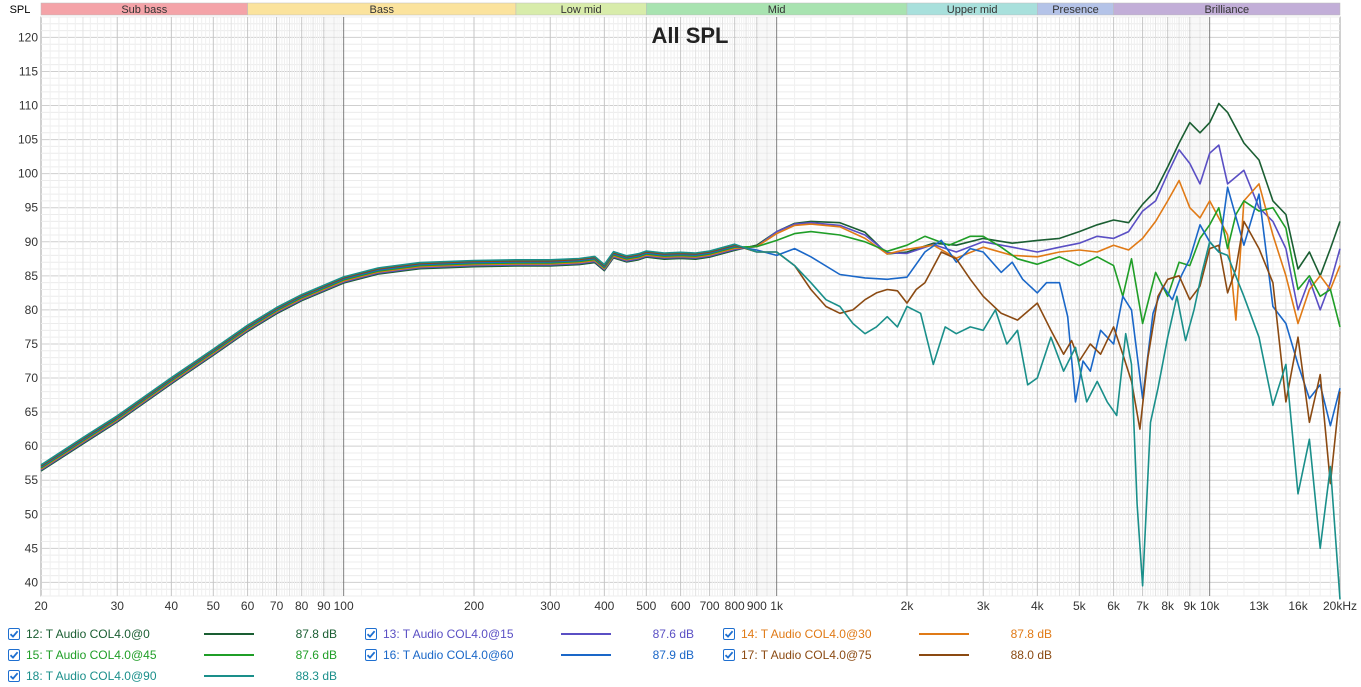 This screenshot has height=687, width=1361. I want to click on y-tick-label-12: 100, so click(28, 174).